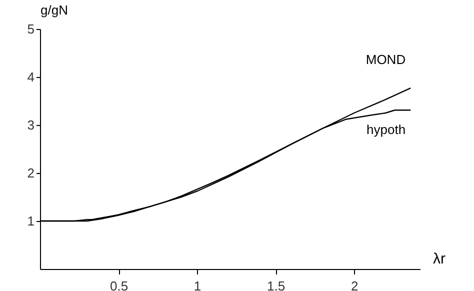  What do you see at coordinates (276, 284) in the screenshot?
I see `x-tick-label: 1.5` at bounding box center [276, 284].